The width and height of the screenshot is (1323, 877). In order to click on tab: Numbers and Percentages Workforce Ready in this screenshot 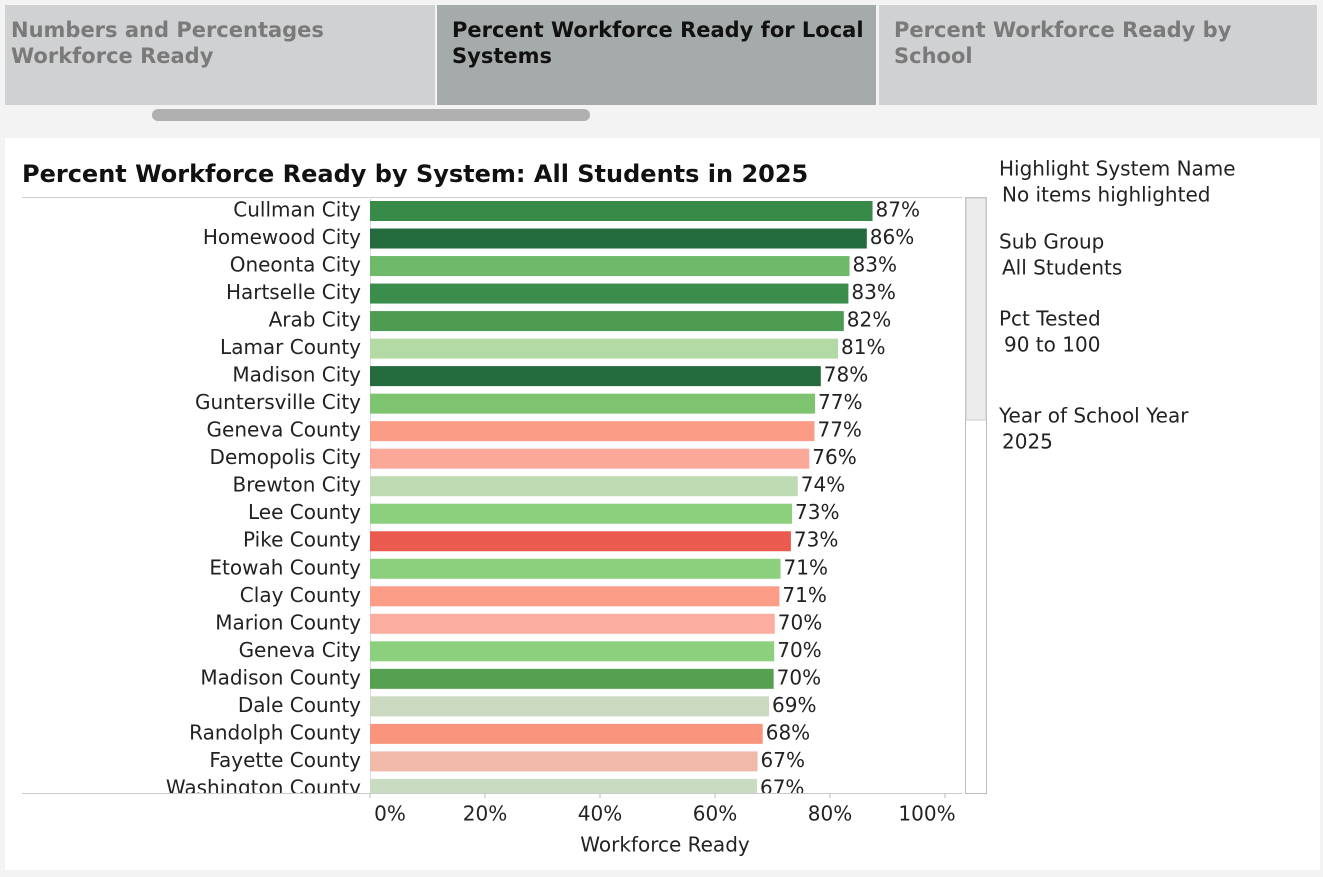, I will do `click(220, 55)`.